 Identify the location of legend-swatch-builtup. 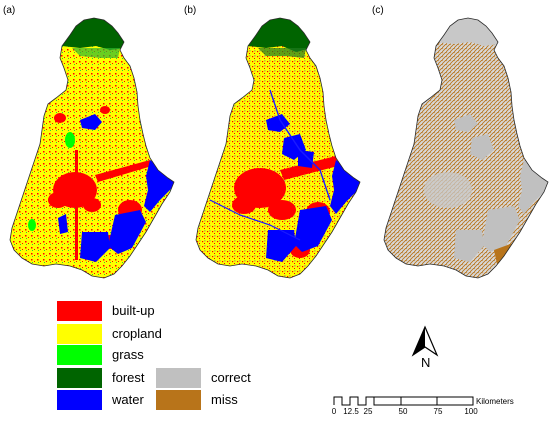
(79, 311).